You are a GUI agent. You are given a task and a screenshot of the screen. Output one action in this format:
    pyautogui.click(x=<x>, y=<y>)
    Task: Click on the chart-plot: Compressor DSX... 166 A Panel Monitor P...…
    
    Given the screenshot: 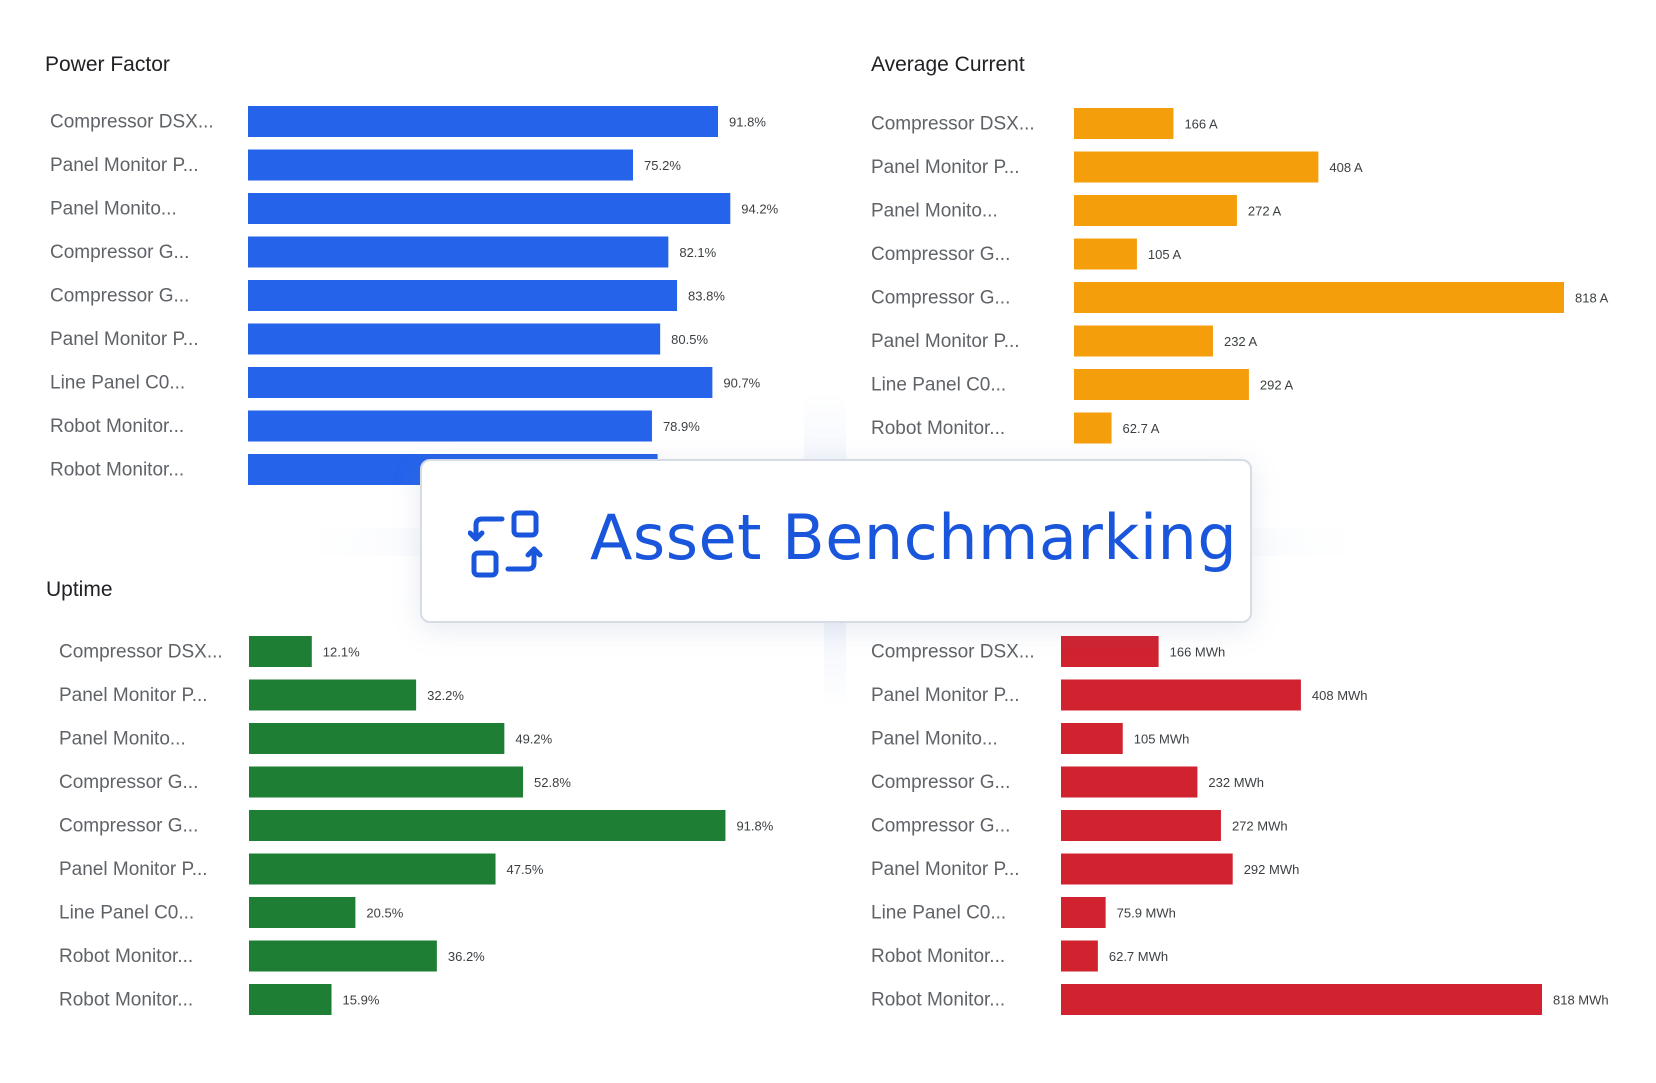 What is the action you would take?
    pyautogui.click(x=1240, y=276)
    